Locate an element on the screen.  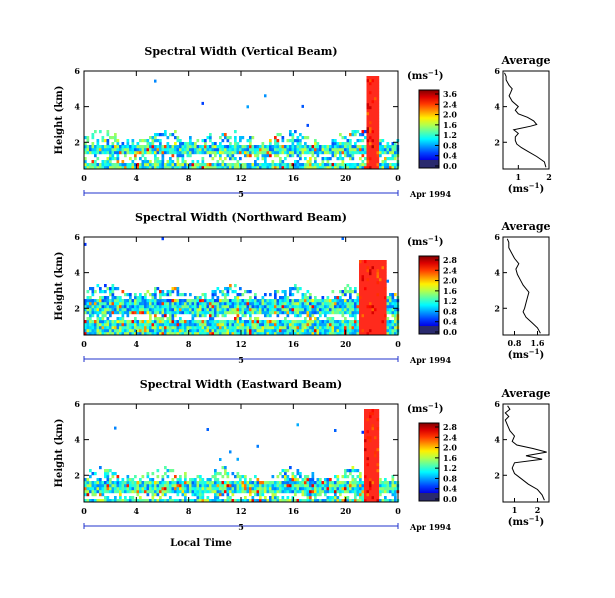
y-axis-label: Height (km) is located at coordinates (59, 120).